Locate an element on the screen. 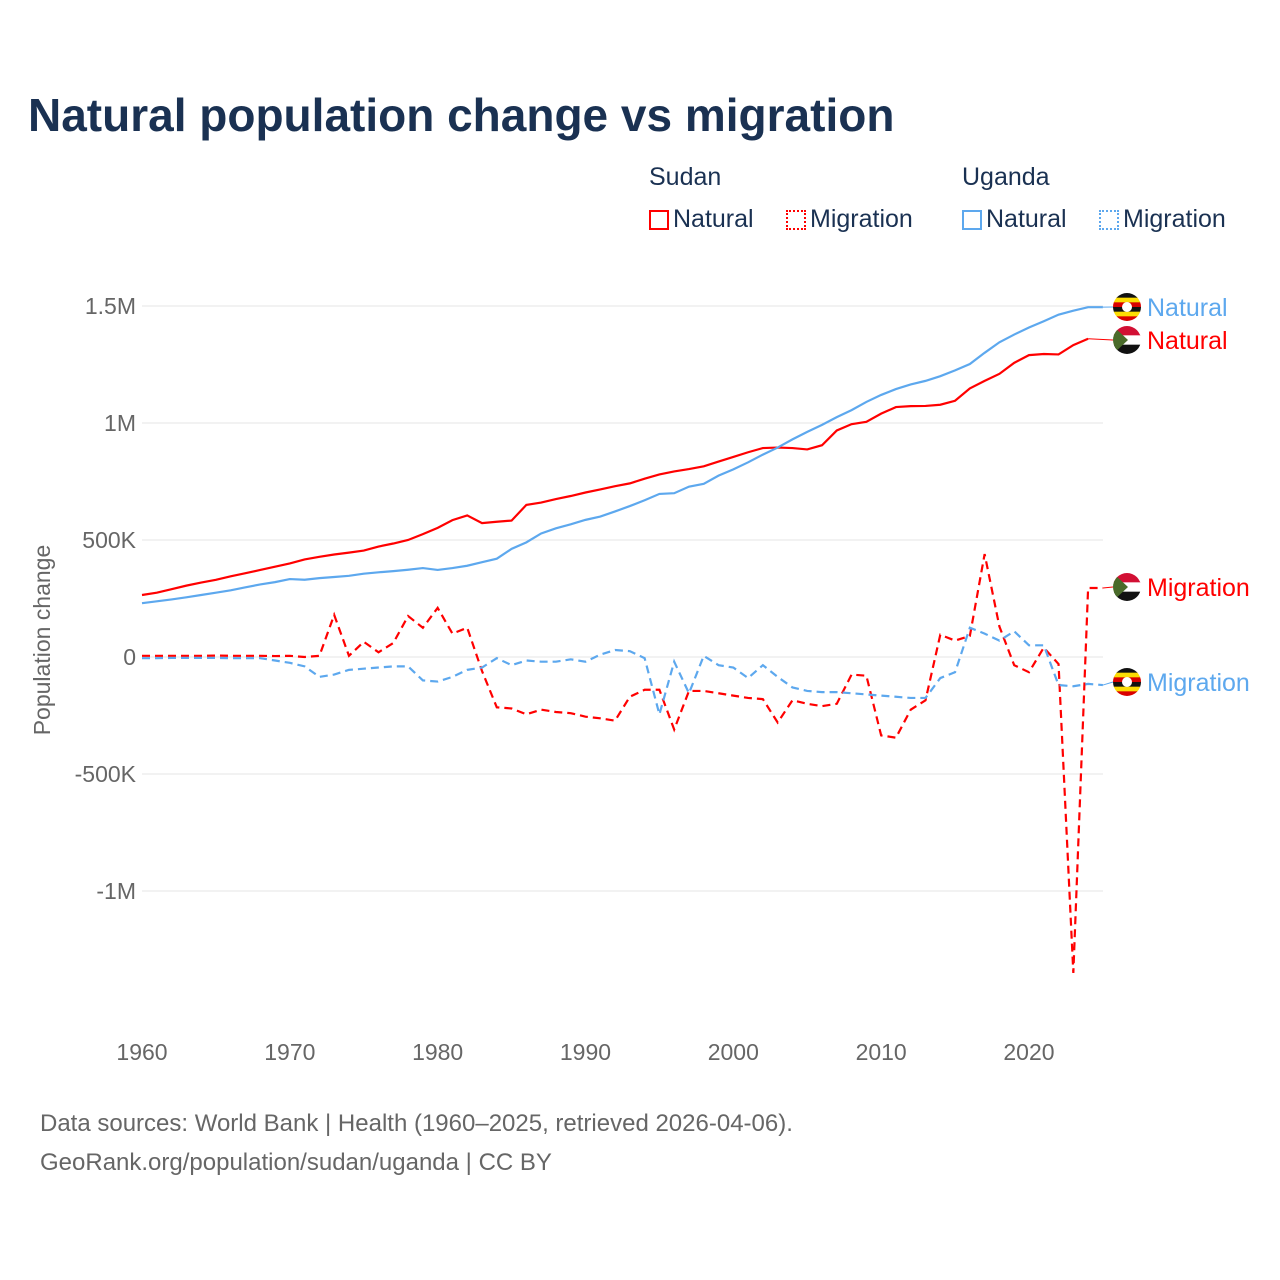  legend-uganda-natural: Natural is located at coordinates (1014, 219).